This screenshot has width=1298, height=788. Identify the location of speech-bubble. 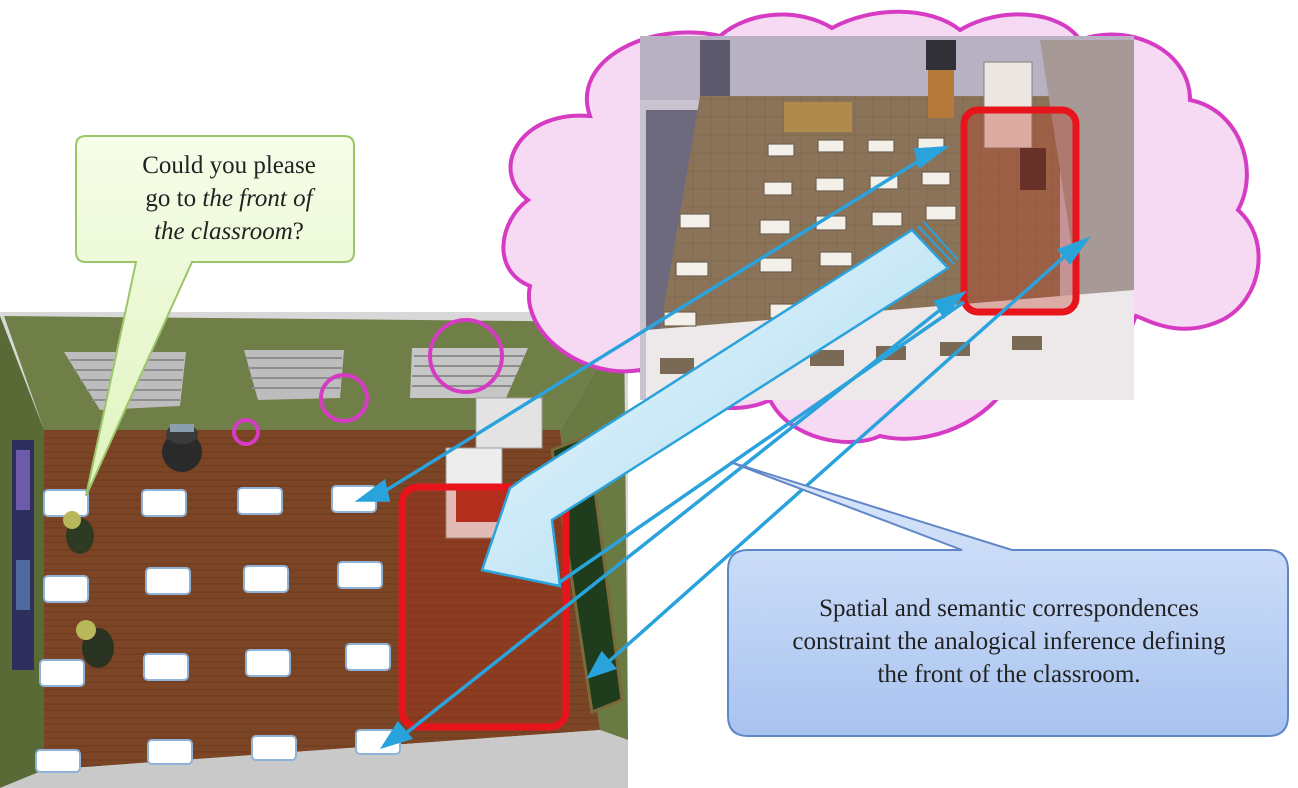
(215, 316).